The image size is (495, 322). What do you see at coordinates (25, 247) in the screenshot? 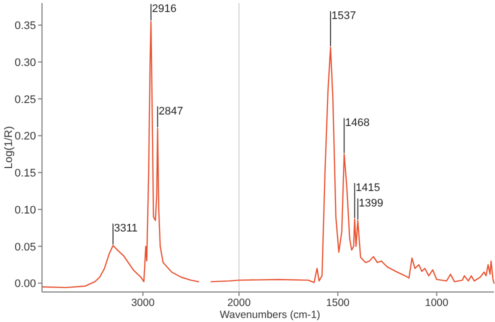
I see `y-tick-label: 0.05` at bounding box center [25, 247].